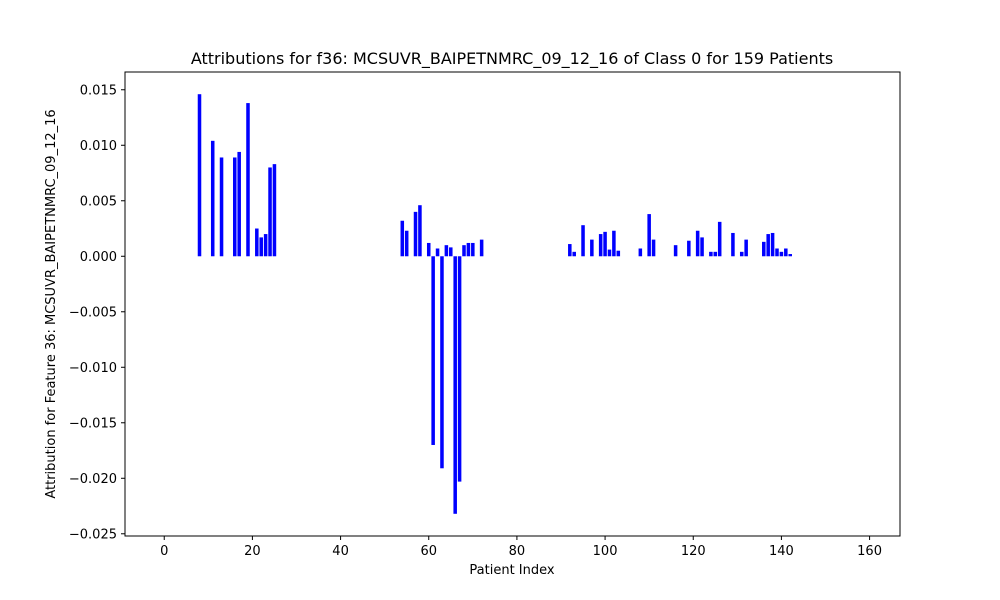 The width and height of the screenshot is (1000, 600). What do you see at coordinates (869, 551) in the screenshot?
I see `x-tick-label: 160` at bounding box center [869, 551].